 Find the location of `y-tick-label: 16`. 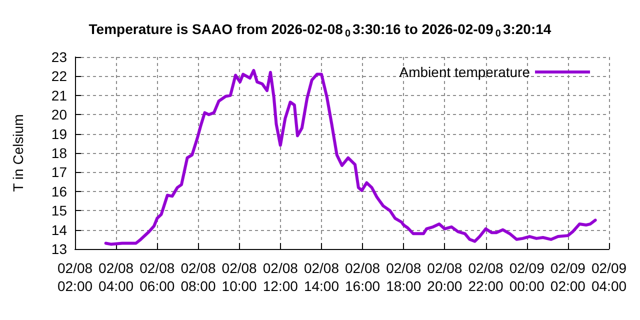

y-tick-label: 16 is located at coordinates (59, 191).